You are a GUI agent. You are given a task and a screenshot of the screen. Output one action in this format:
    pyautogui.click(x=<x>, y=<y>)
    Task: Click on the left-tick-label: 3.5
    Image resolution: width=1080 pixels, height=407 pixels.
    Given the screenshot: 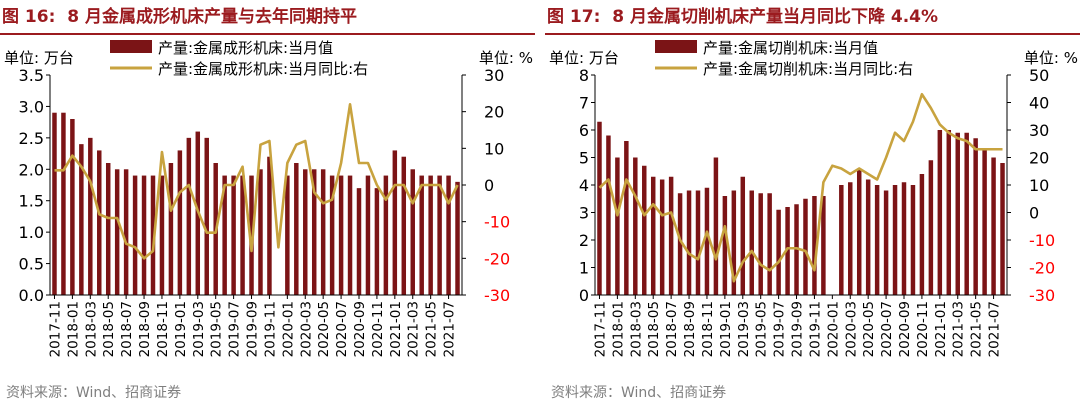 What is the action you would take?
    pyautogui.click(x=31, y=75)
    